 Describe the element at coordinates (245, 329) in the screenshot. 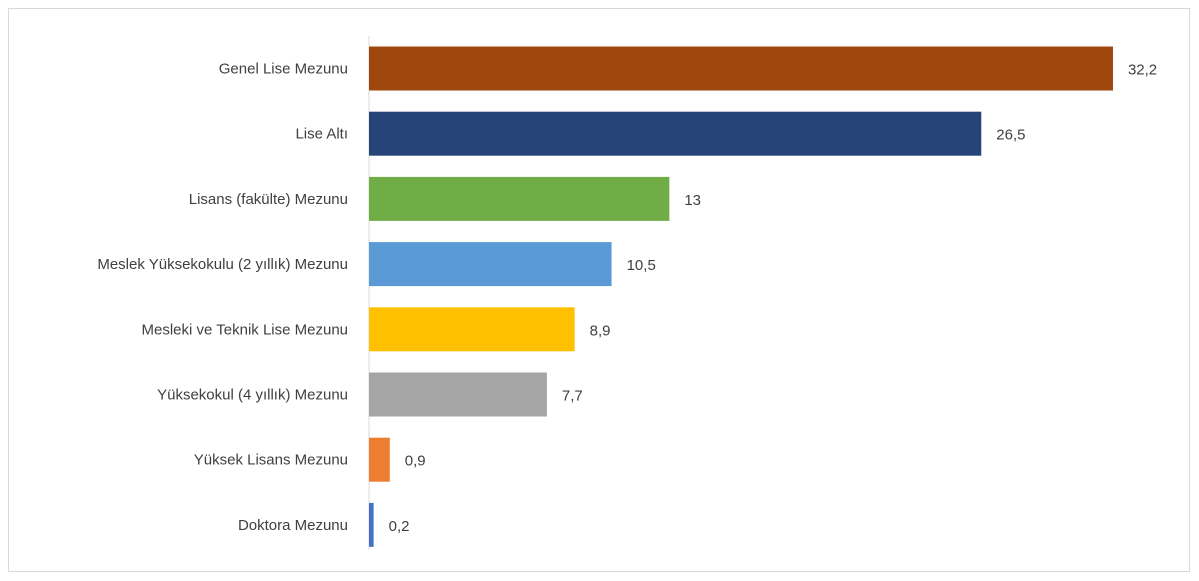

I see `category-label: Mesleki ve Teknik Lise Mezunu` at that location.